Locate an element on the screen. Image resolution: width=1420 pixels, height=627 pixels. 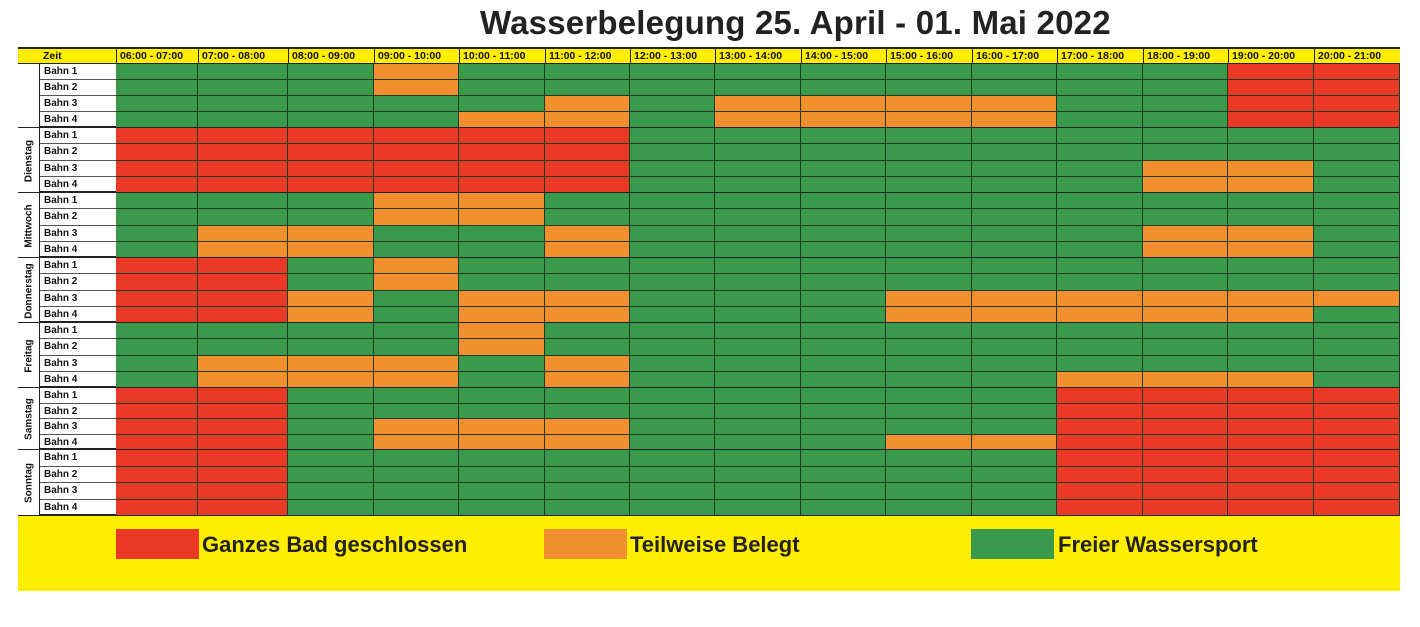
lane-label: Bahn 4 is located at coordinates (78, 250).